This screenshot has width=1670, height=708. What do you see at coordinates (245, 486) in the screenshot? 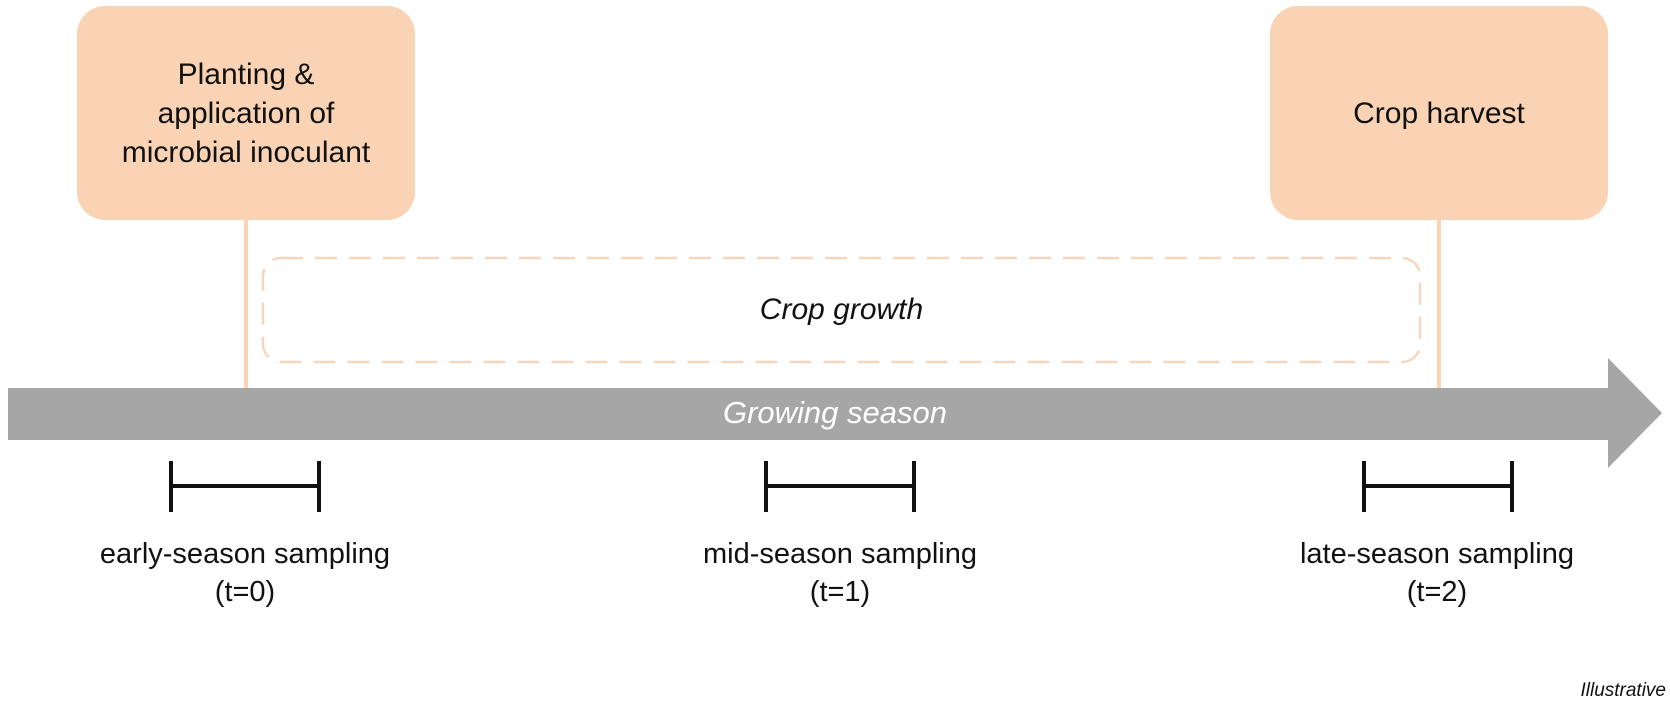
I see `sampling-bracket-early` at bounding box center [245, 486].